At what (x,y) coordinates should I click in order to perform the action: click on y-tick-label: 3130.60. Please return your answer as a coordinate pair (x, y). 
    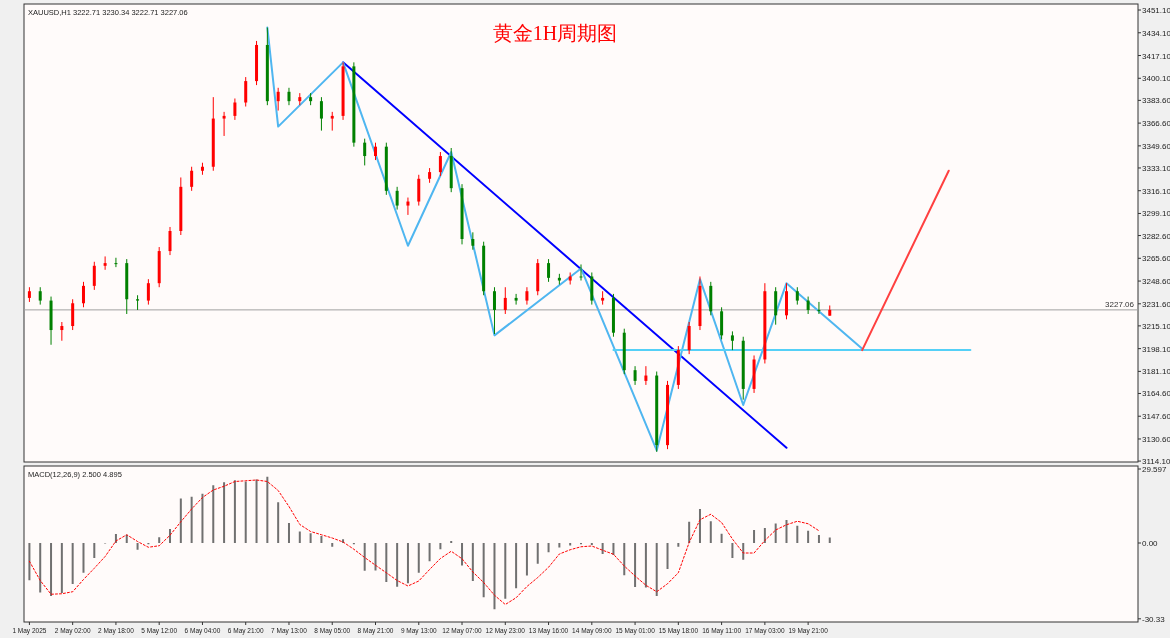
    Looking at the image, I should click on (1156, 439).